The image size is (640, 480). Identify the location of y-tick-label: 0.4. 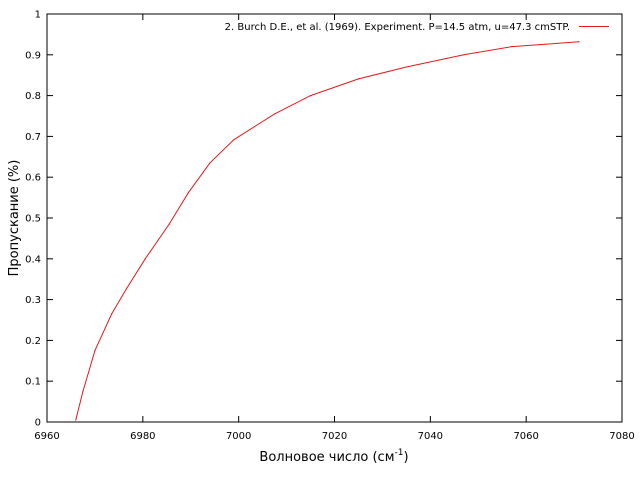
(33, 259).